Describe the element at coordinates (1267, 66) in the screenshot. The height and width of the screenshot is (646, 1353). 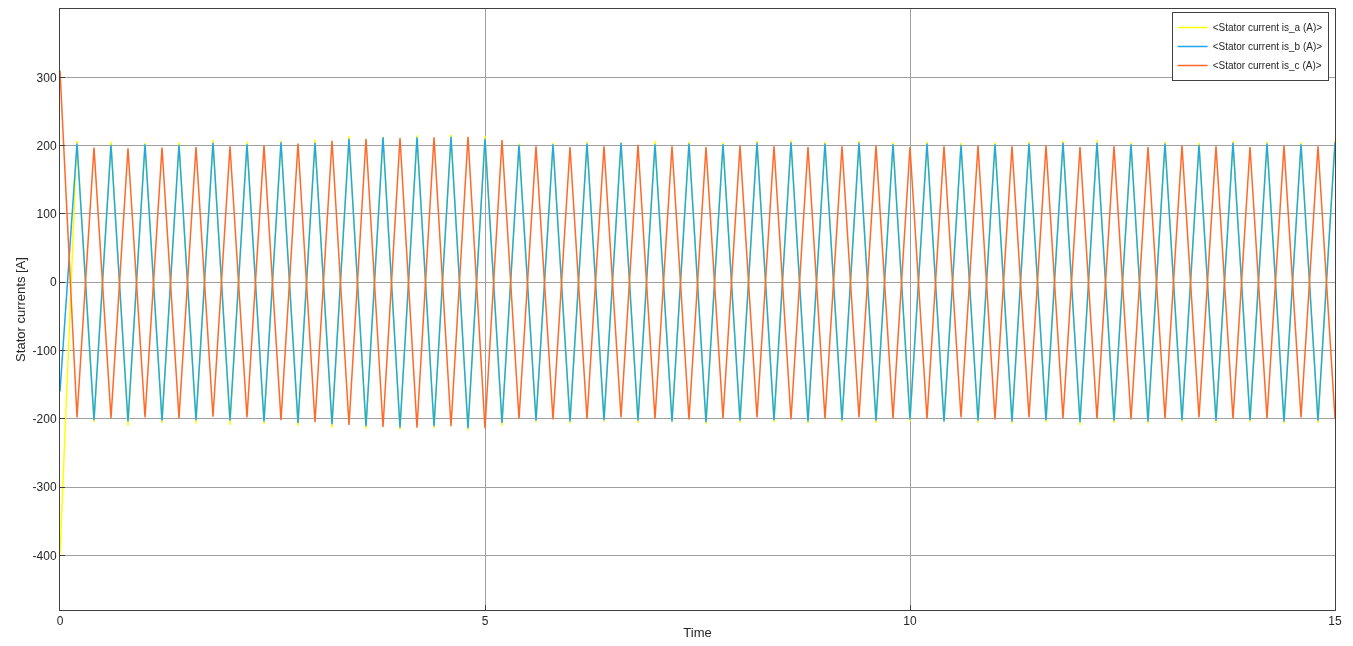
I see `legend-label: <Stator current is_c (A)>` at that location.